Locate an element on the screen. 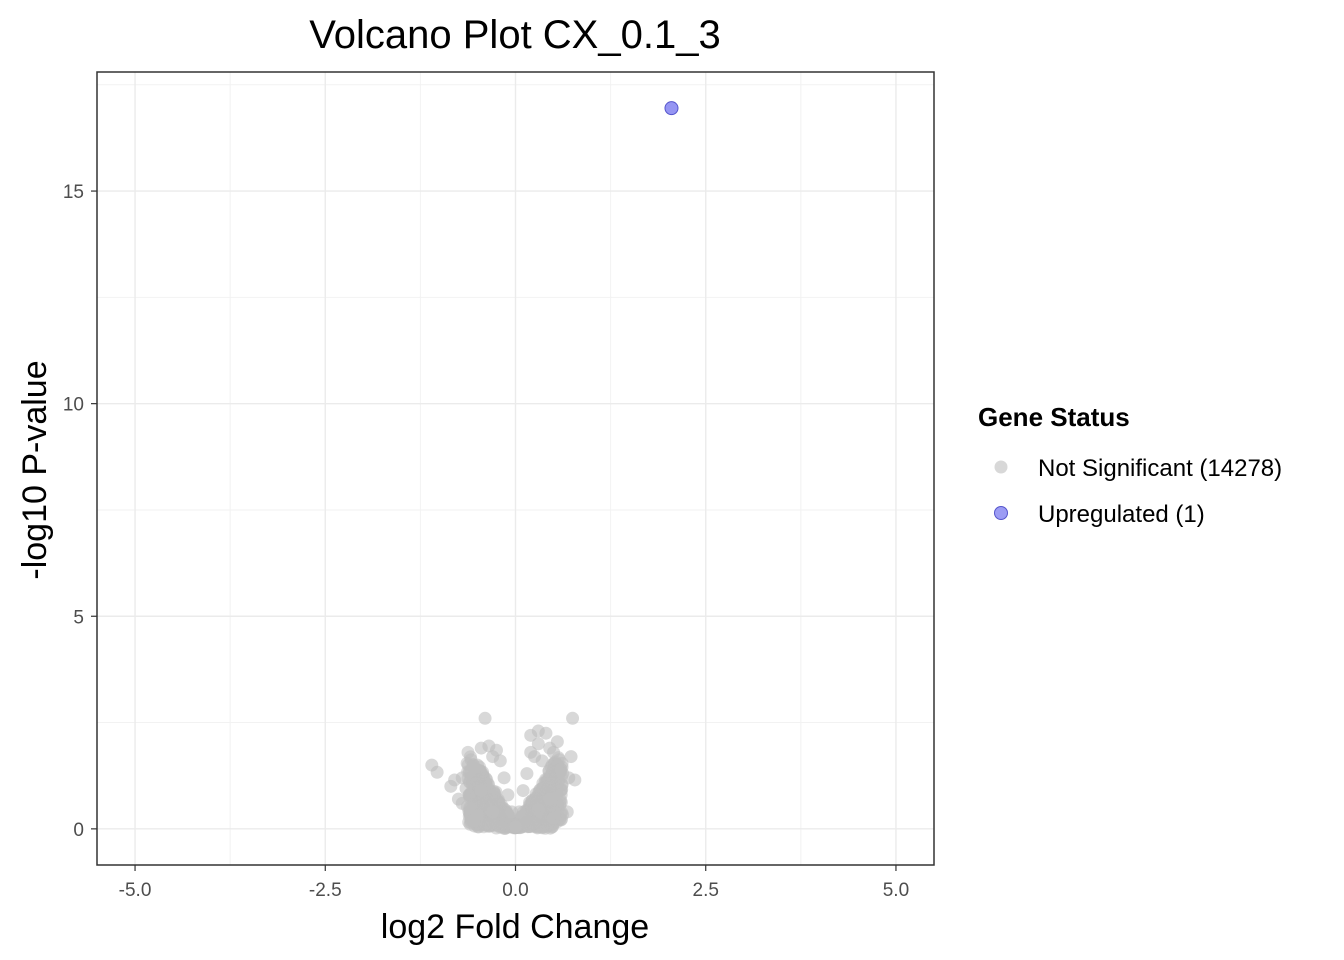  x-tick-label: 2.5 is located at coordinates (706, 890).